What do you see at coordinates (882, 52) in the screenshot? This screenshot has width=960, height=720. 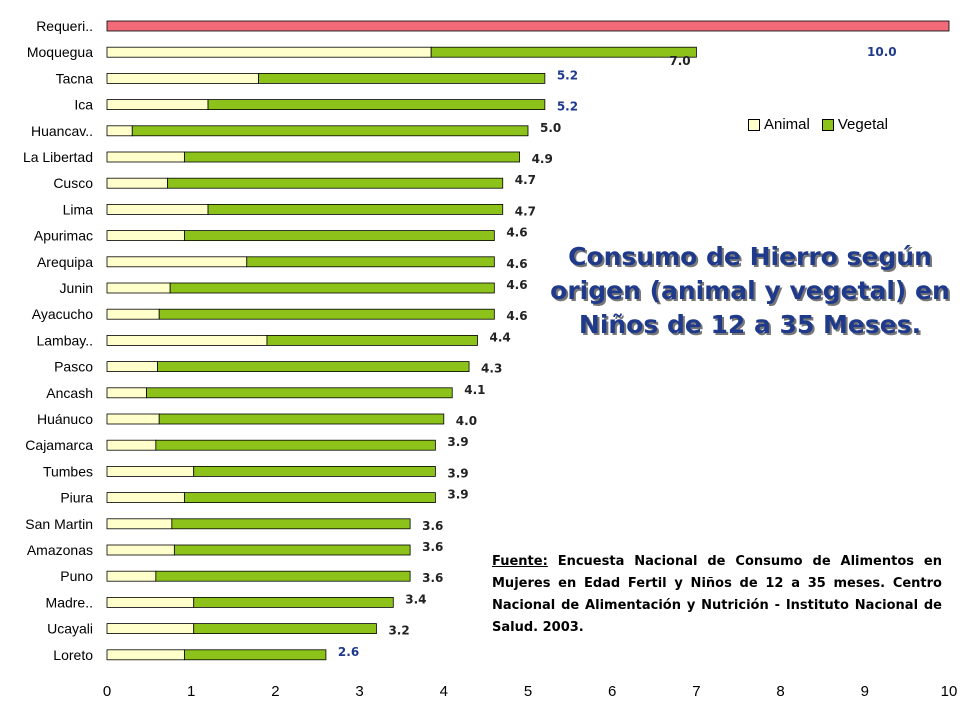 I see `value-label: 10.0` at bounding box center [882, 52].